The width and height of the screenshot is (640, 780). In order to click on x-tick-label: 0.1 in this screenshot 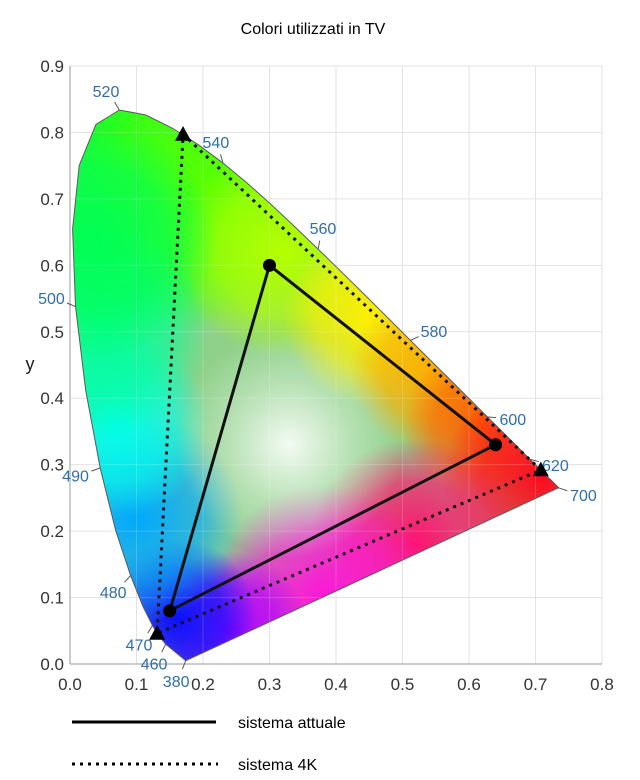, I will do `click(137, 684)`.